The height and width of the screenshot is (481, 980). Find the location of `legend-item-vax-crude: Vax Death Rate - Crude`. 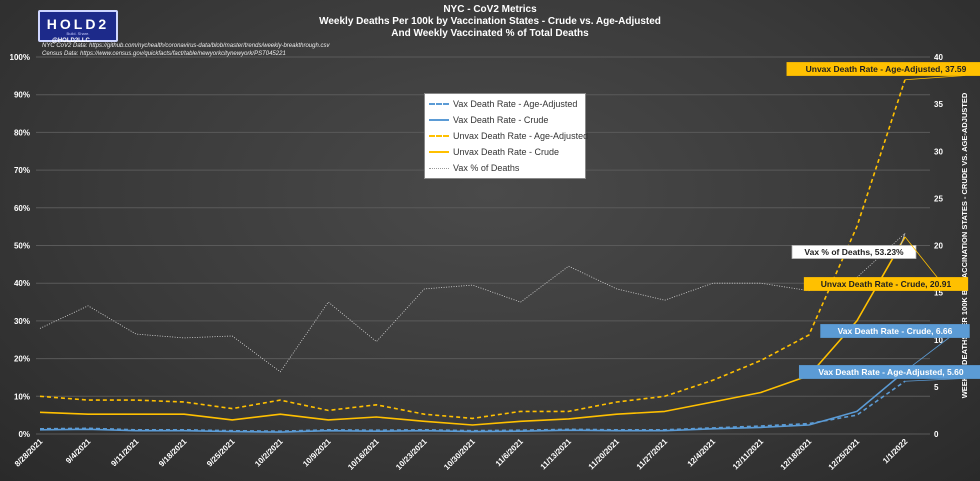

legend-item-vax-crude: Vax Death Rate - Crude is located at coordinates (488, 120).